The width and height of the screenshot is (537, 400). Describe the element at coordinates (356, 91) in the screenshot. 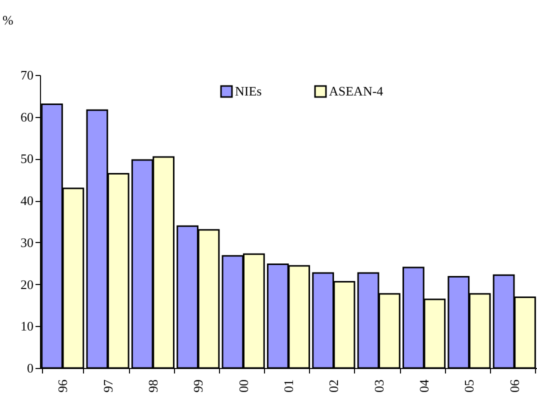

I see `legend-label: ASEAN-4` at that location.